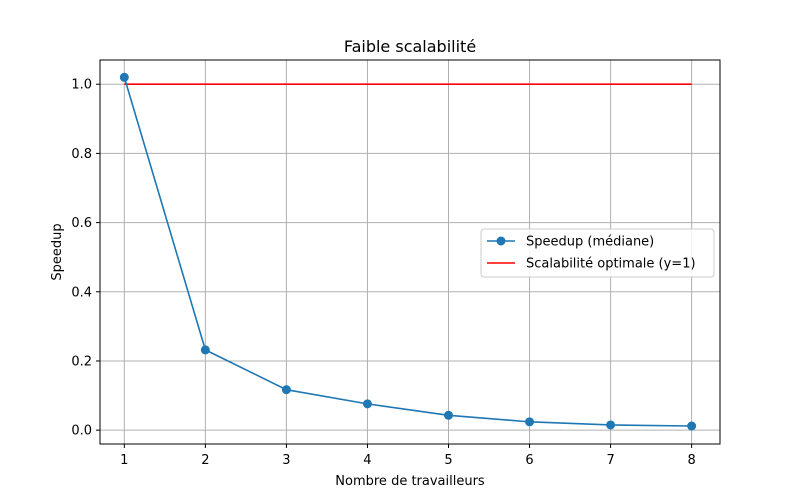 Image resolution: width=800 pixels, height=500 pixels. Describe the element at coordinates (501, 241) in the screenshot. I see `legend-swatch-marker` at that location.